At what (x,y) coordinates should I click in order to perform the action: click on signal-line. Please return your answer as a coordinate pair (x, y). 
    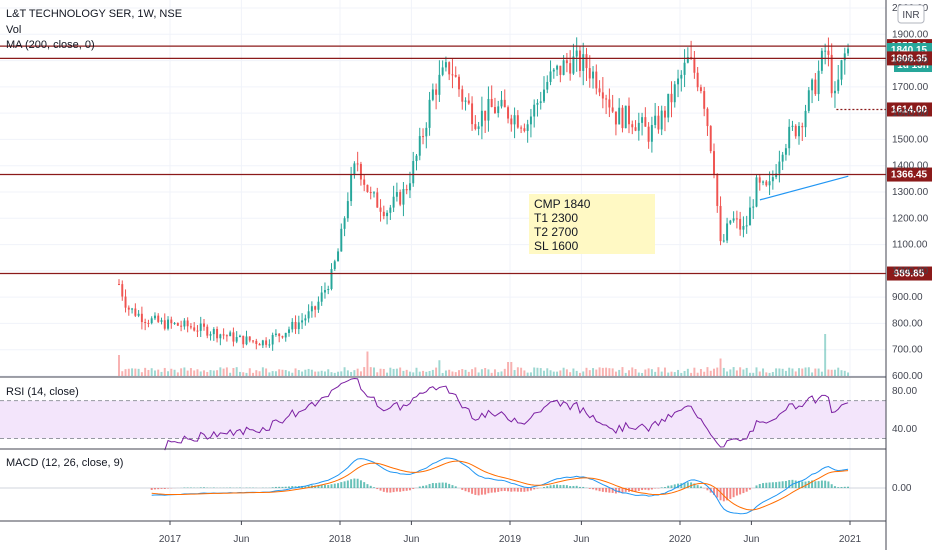
    Looking at the image, I should click on (500, 485).